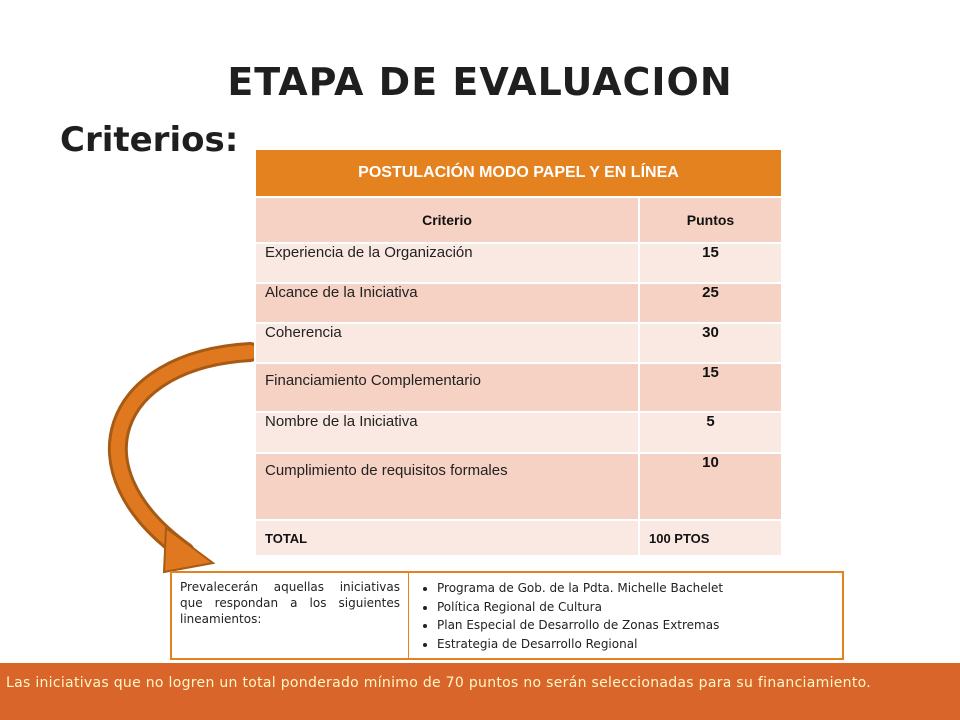 This screenshot has width=960, height=720. I want to click on column-header-criterio: Criterio, so click(447, 220).